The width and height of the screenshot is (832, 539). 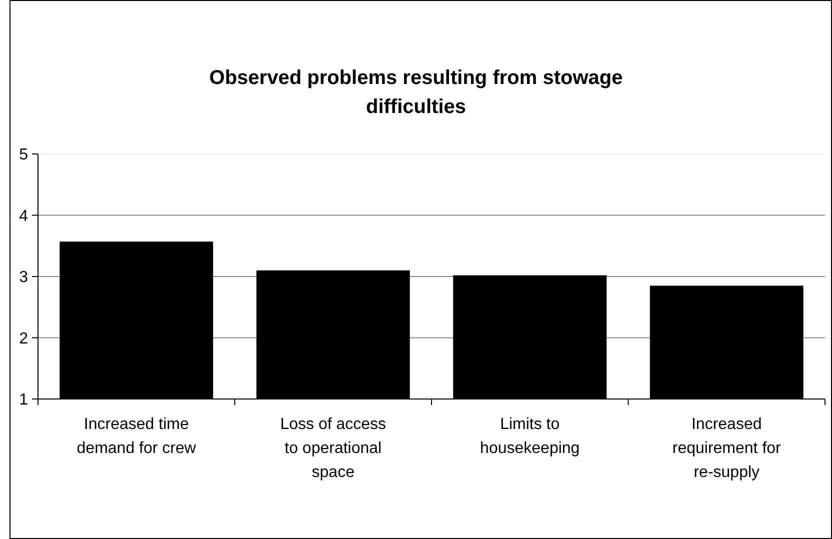 What do you see at coordinates (136, 436) in the screenshot?
I see `x-tick-label: Increased time demand for crew` at bounding box center [136, 436].